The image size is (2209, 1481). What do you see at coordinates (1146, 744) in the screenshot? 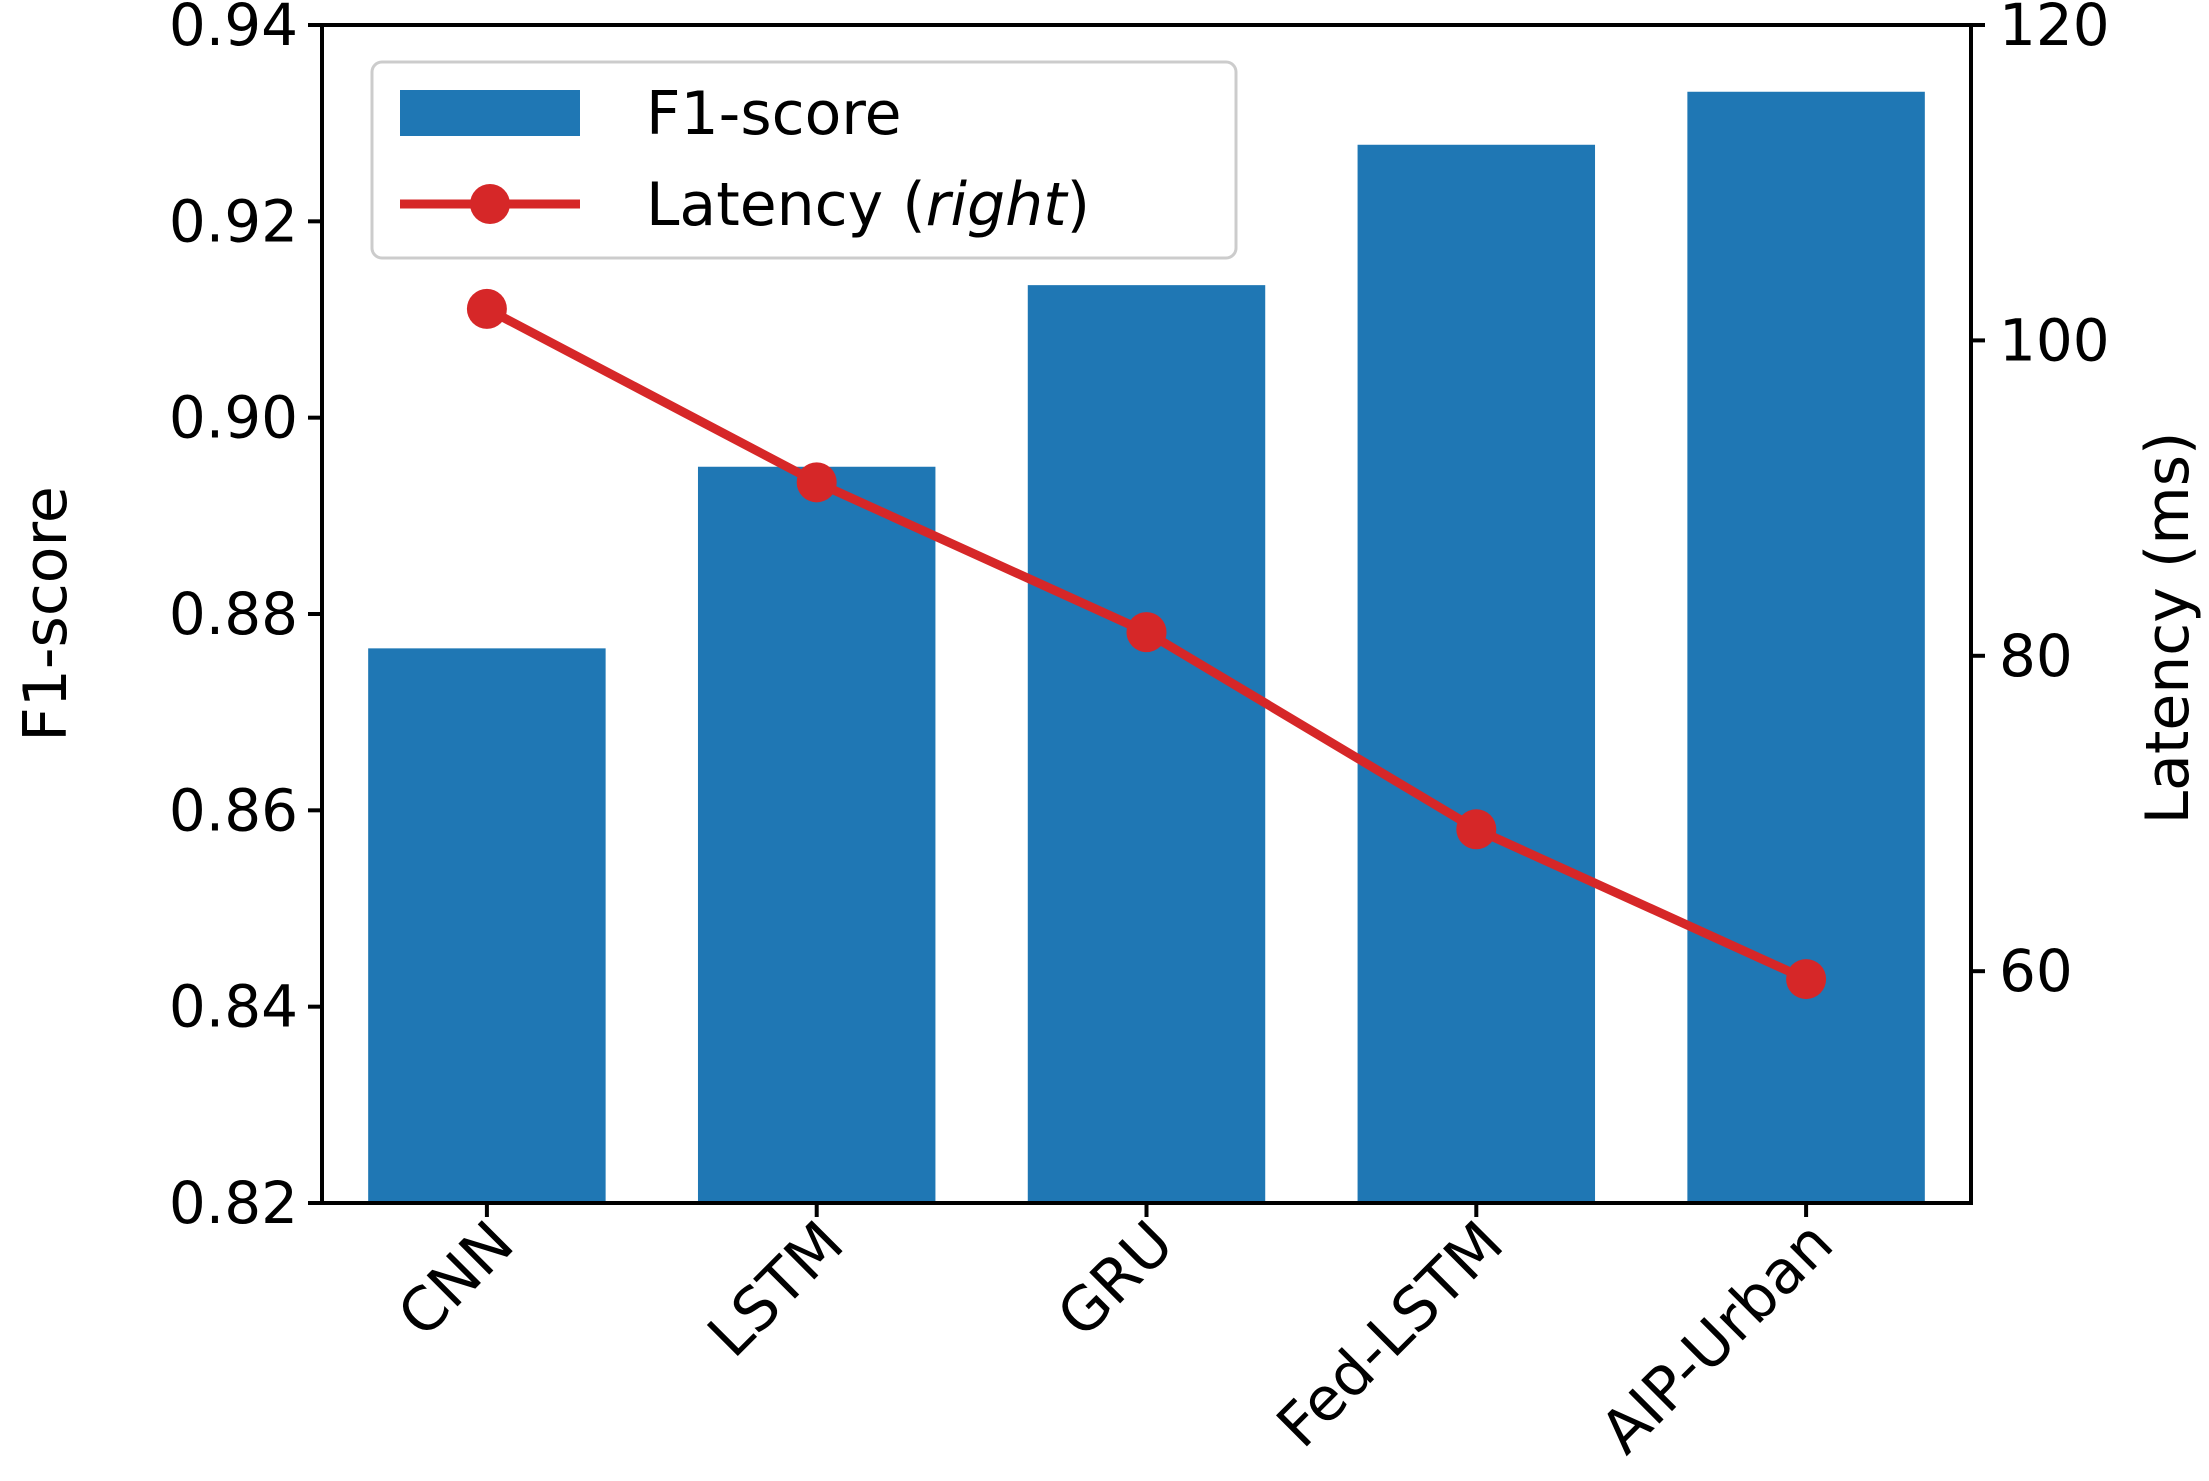
I see `bar-gru` at bounding box center [1146, 744].